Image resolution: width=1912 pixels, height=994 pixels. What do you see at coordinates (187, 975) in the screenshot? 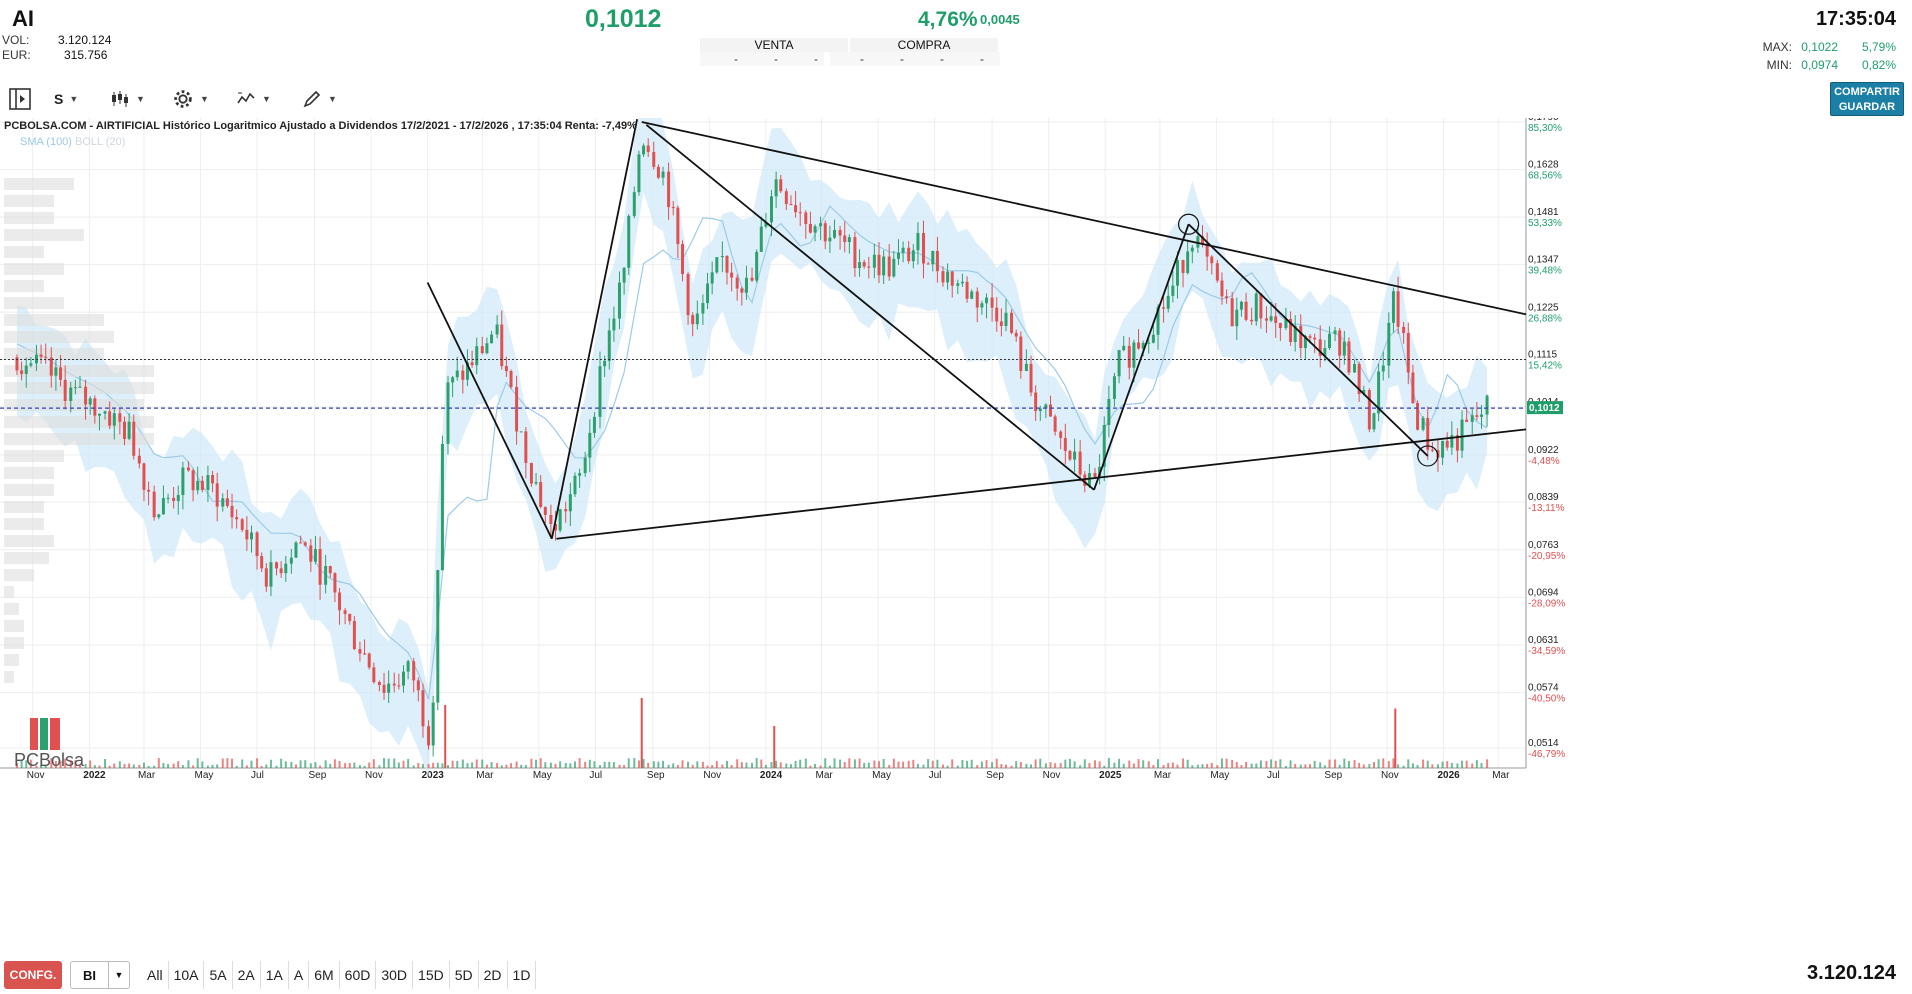
I see `range-button-10a: 10A` at bounding box center [187, 975].